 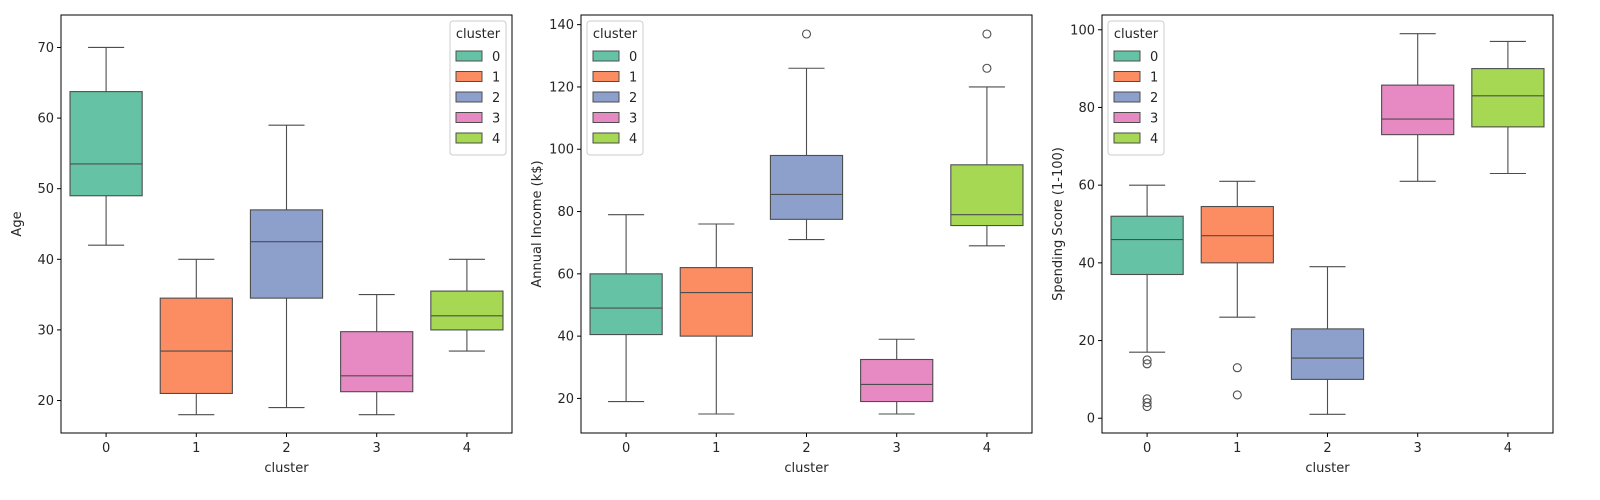 I want to click on y-tick-label: 0, so click(x=1091, y=419).